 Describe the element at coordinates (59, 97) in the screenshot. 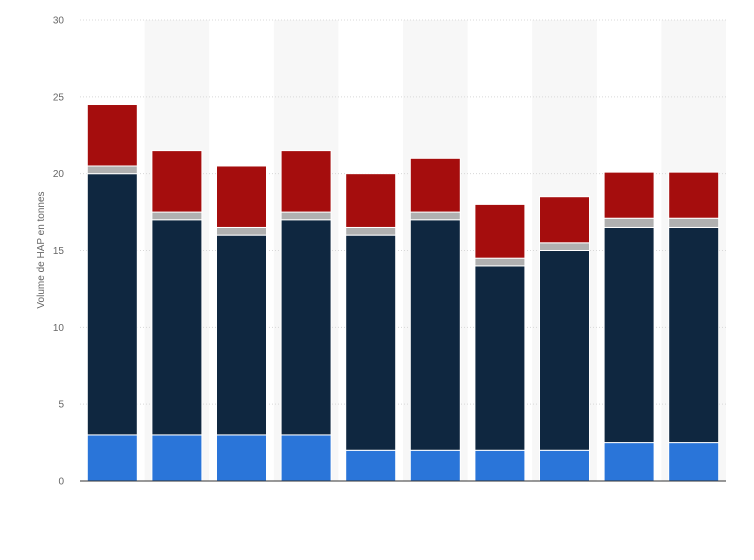

I see `y-tick-label: 25` at that location.